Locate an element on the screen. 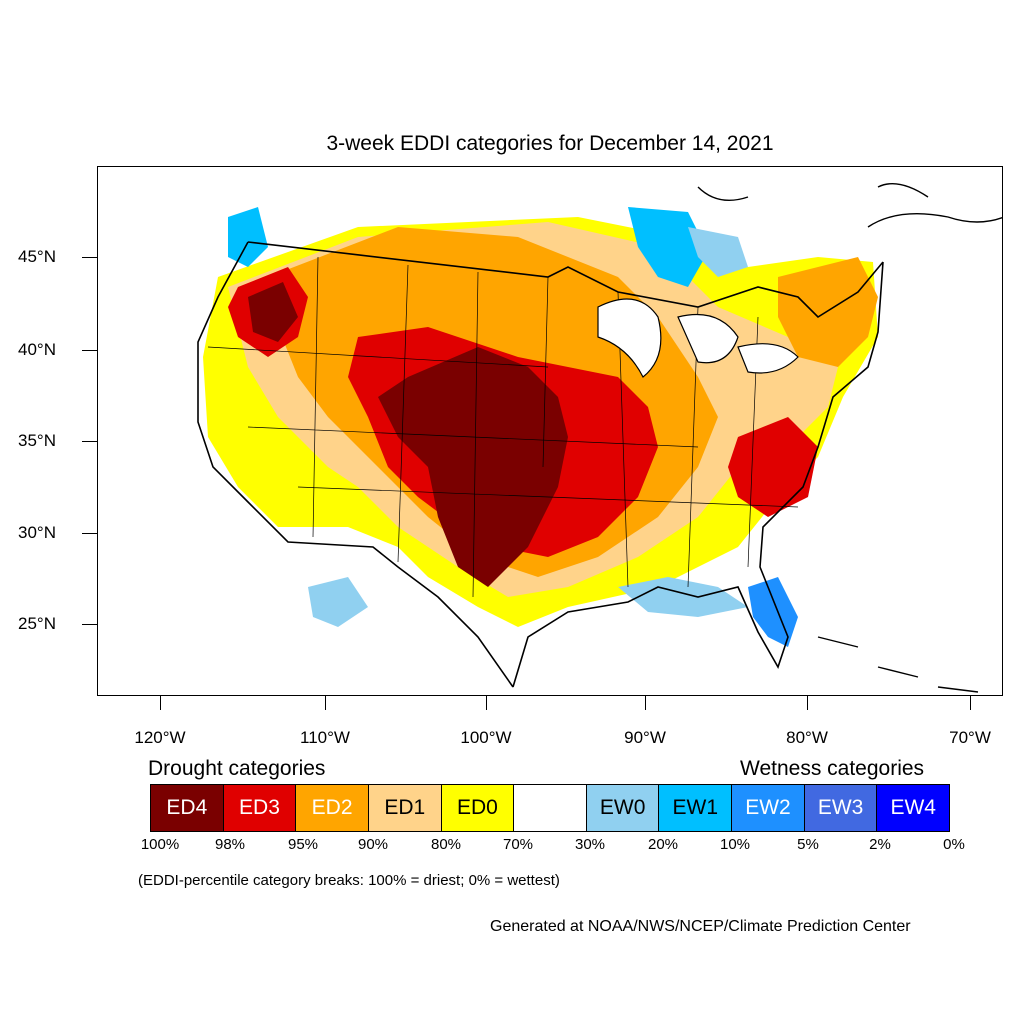 The image size is (1024, 1024). legend-ed0: ED0 is located at coordinates (478, 808).